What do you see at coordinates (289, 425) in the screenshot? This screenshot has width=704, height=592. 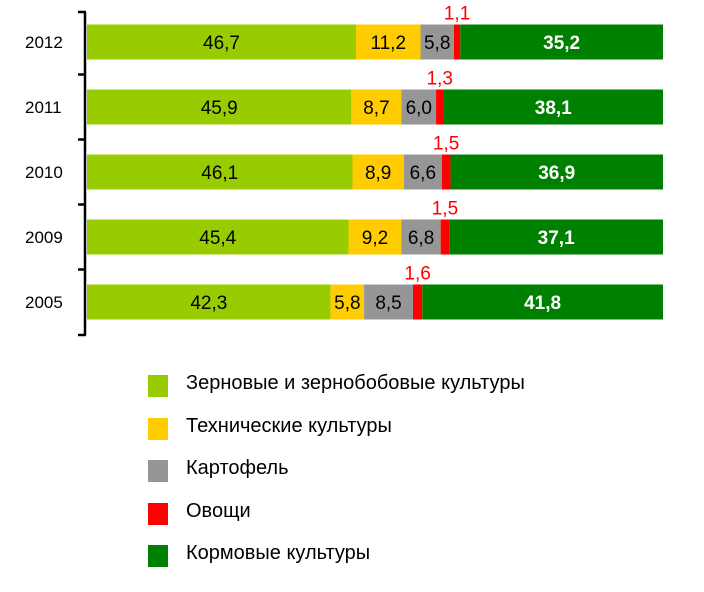 I see `legend-label: Технические культуры` at bounding box center [289, 425].